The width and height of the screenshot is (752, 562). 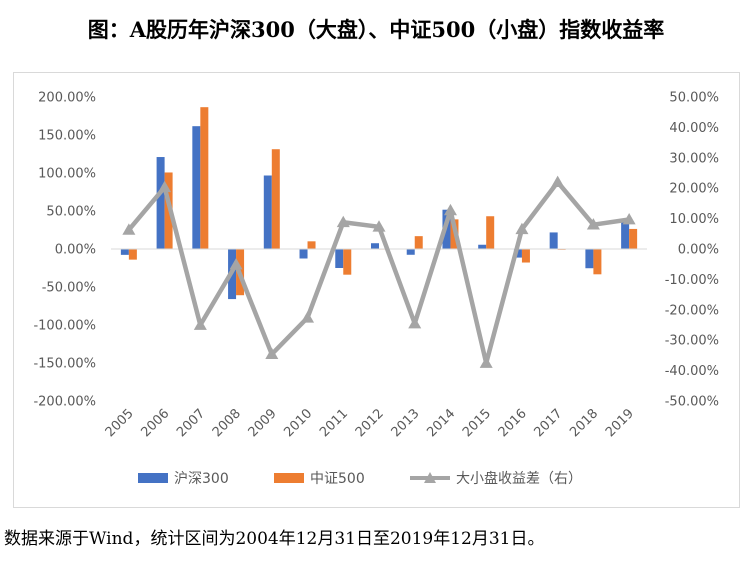 What do you see at coordinates (694, 189) in the screenshot?
I see `y-right-tick-label: 20.00%` at bounding box center [694, 189].